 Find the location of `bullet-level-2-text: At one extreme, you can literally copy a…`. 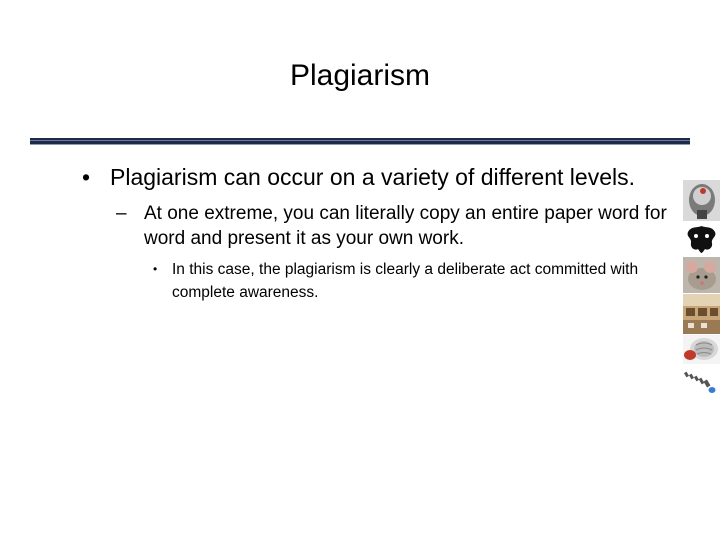

bullet-level-2-text: At one extreme, you can literally copy a… is located at coordinates (405, 226).